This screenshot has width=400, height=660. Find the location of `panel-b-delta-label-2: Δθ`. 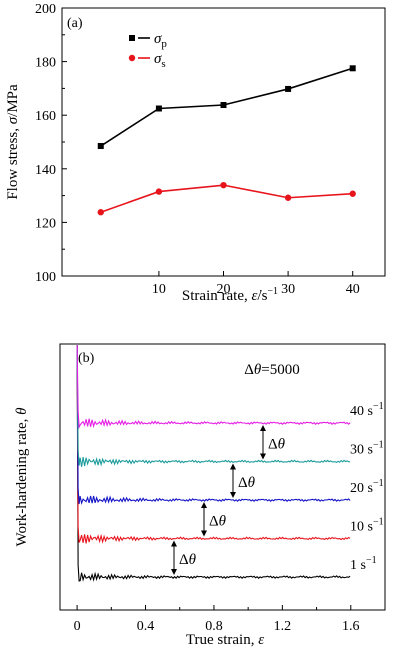

panel-b-delta-label-2: Δθ is located at coordinates (218, 521).